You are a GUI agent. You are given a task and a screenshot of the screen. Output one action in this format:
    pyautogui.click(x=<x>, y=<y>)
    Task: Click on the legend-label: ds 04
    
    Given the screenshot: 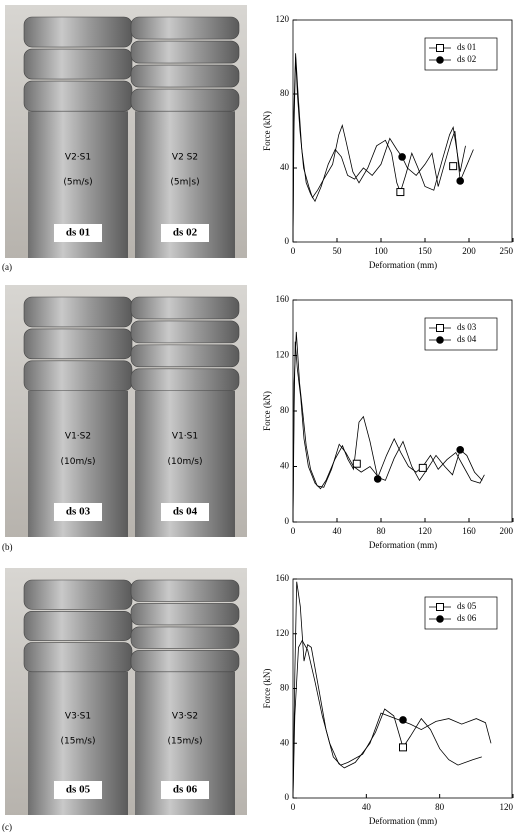 What is the action you would take?
    pyautogui.click(x=467, y=339)
    